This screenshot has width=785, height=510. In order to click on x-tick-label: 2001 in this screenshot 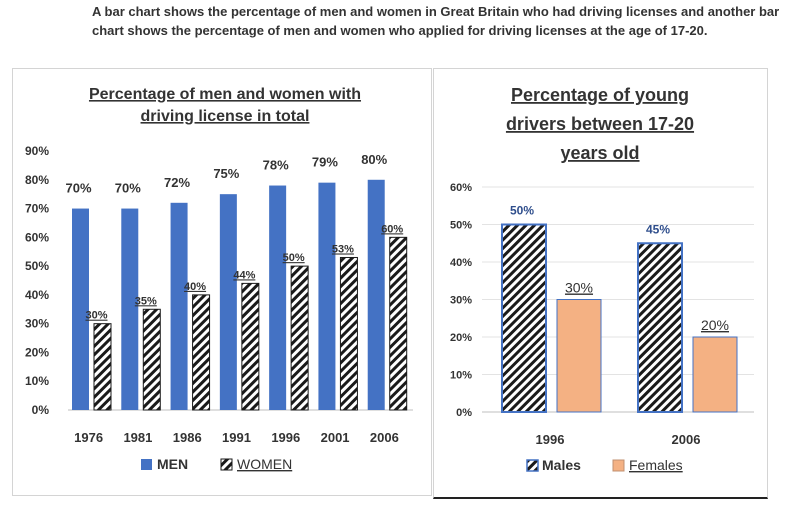, I will do `click(335, 437)`.